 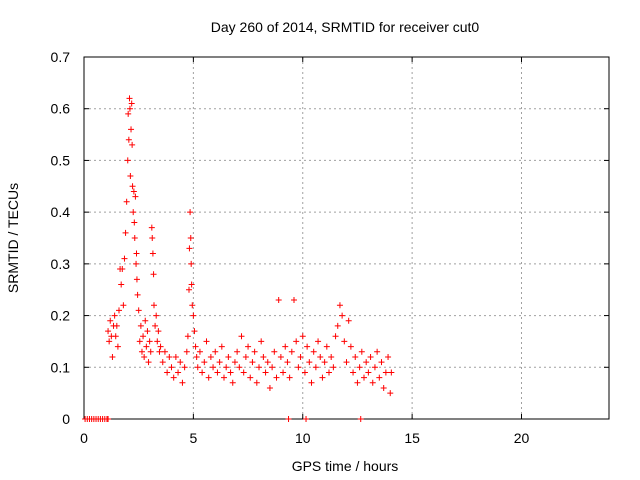 I want to click on x-tick-label: 5, so click(x=193, y=438).